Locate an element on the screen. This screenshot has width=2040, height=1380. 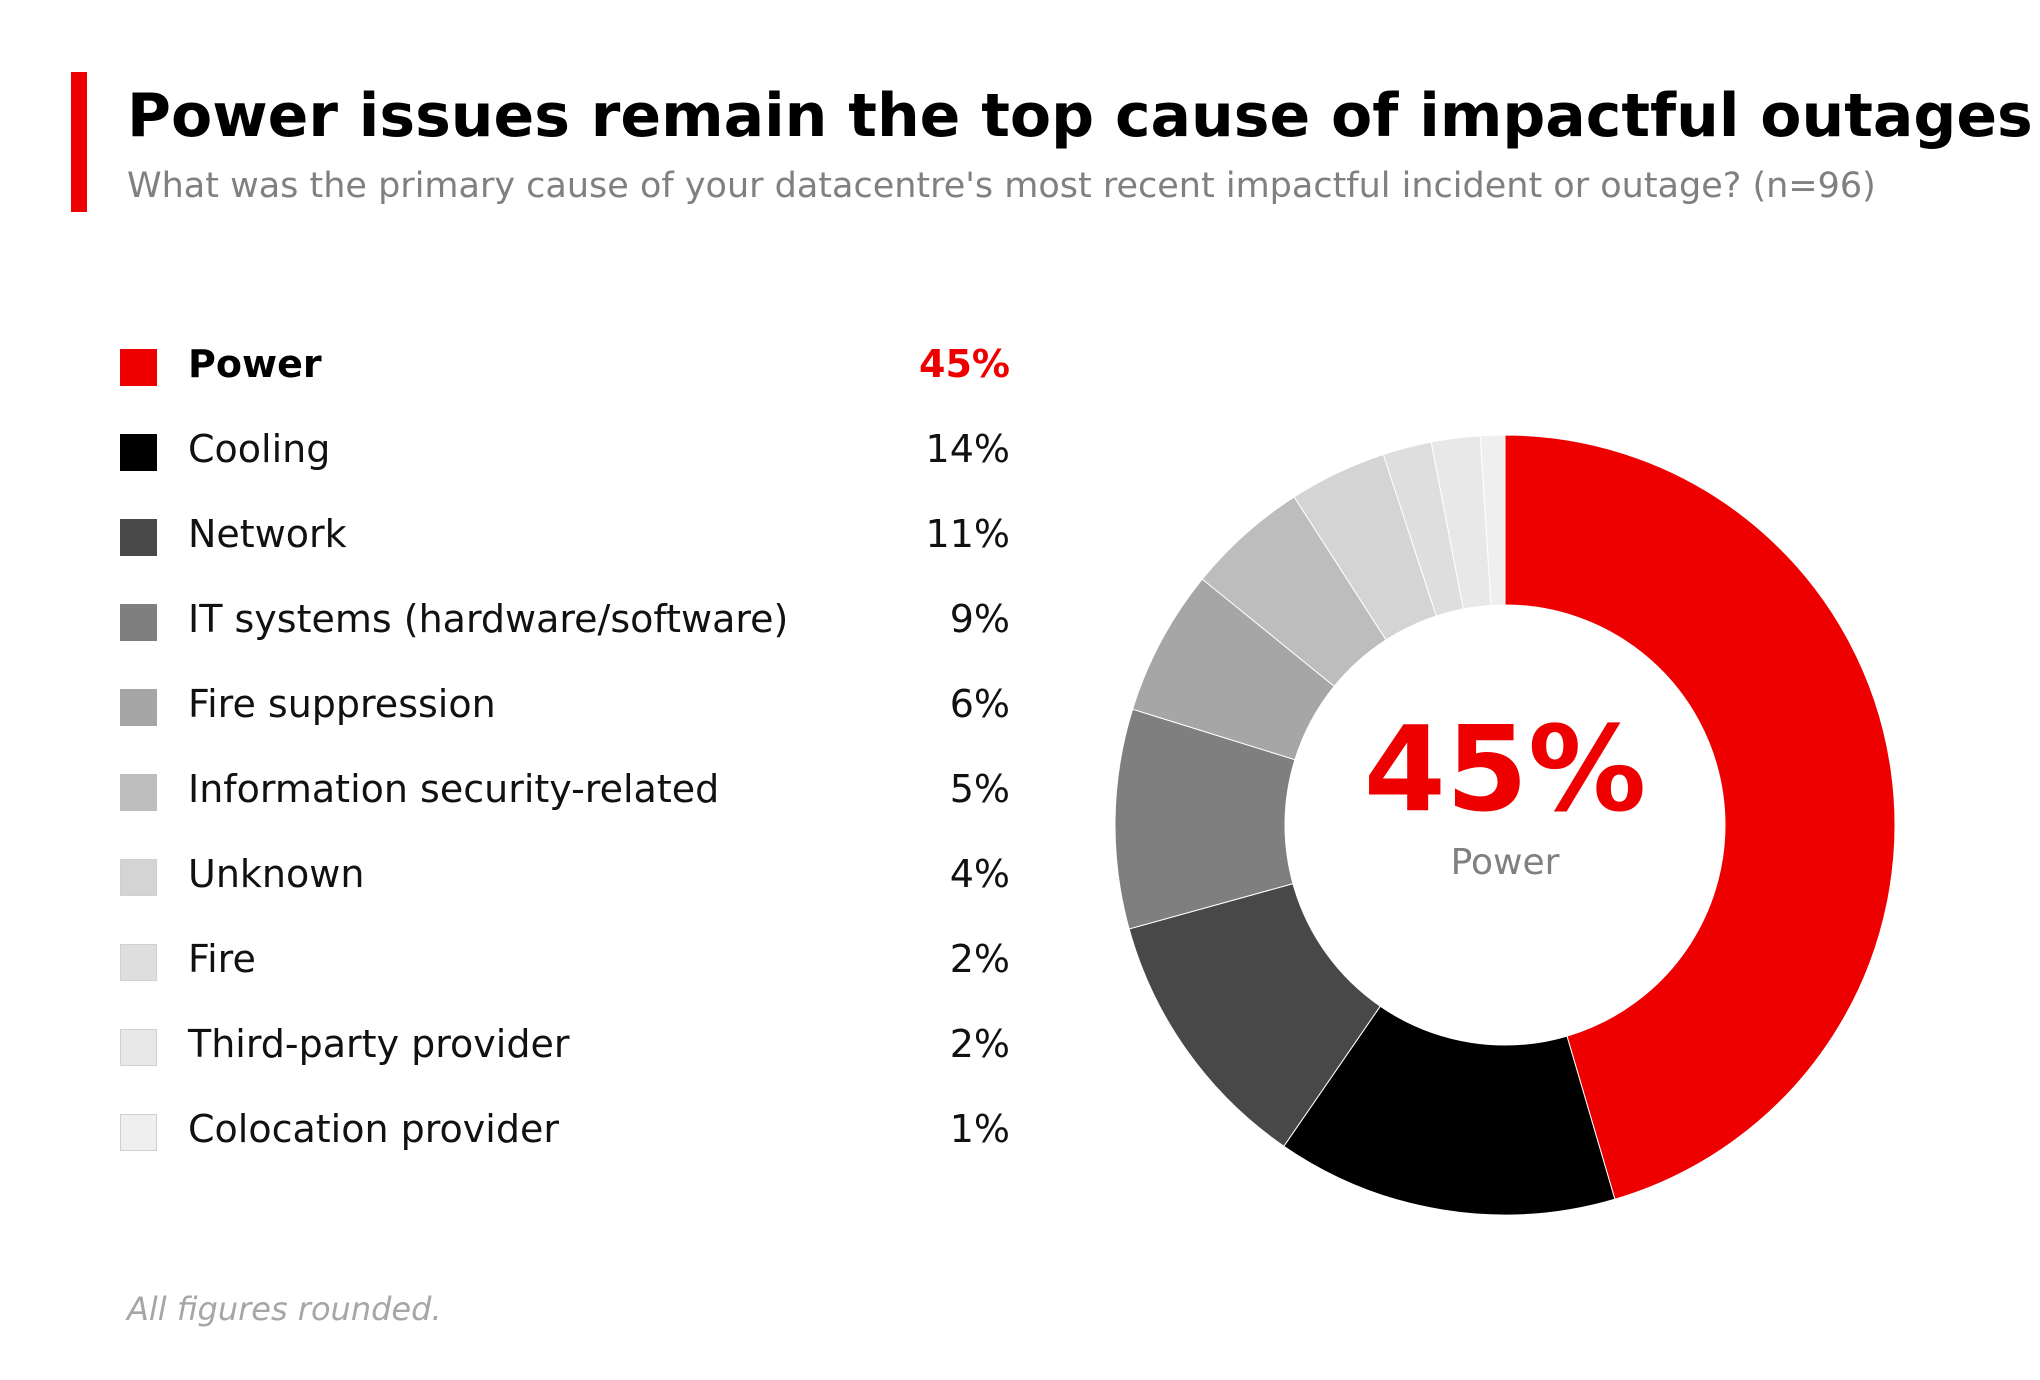
donut-slice-colocation-provider is located at coordinates (1492, 520).